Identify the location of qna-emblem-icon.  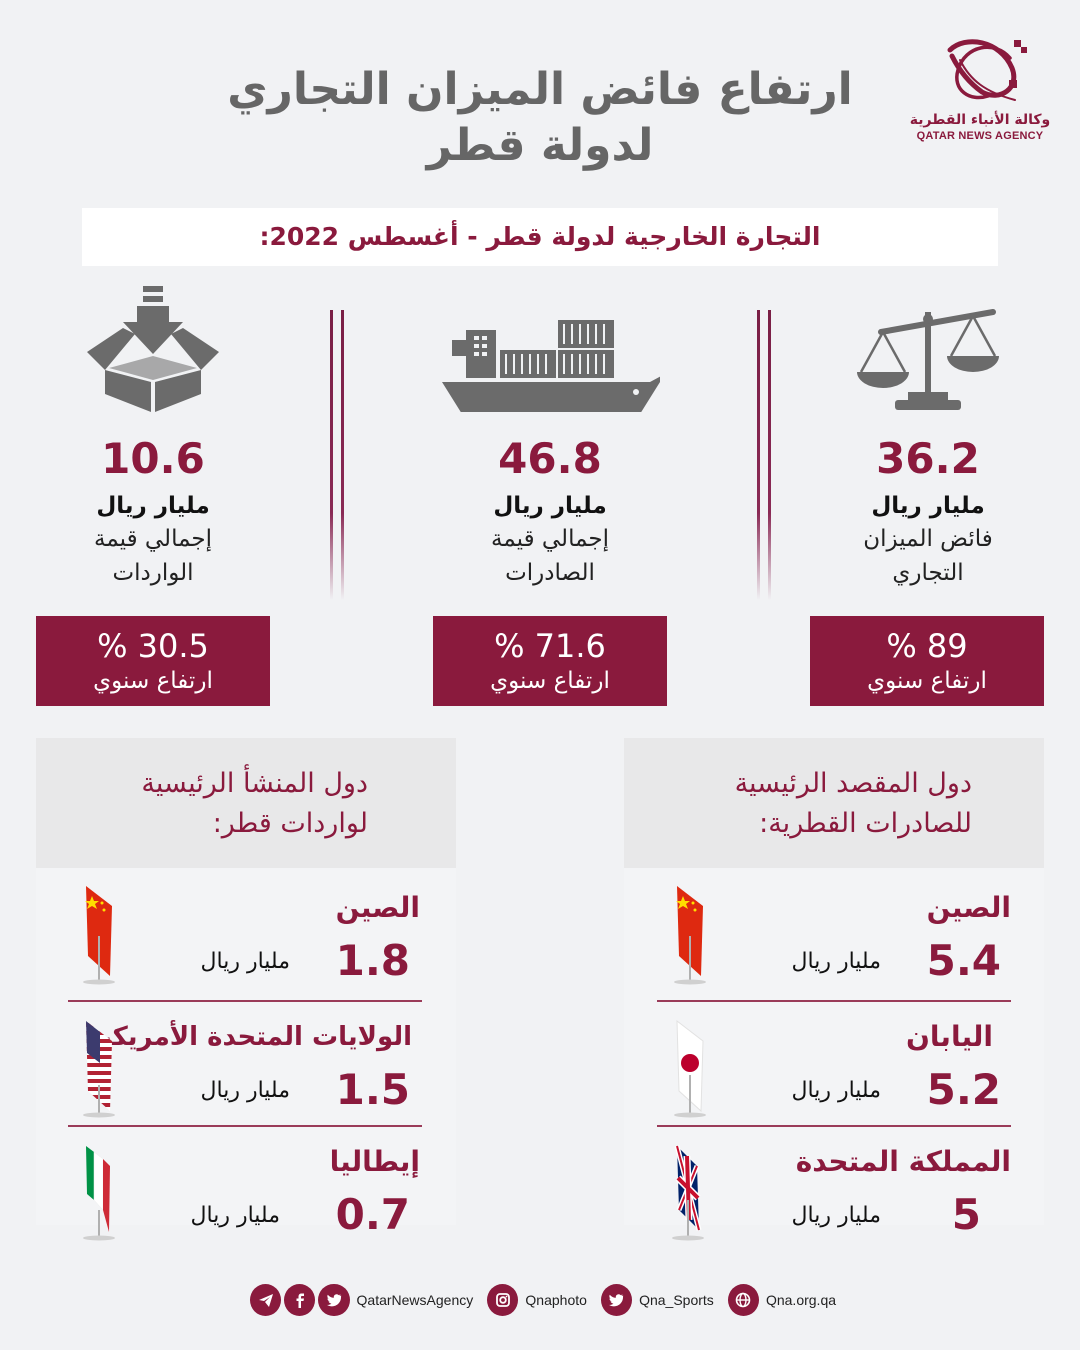
(987, 70).